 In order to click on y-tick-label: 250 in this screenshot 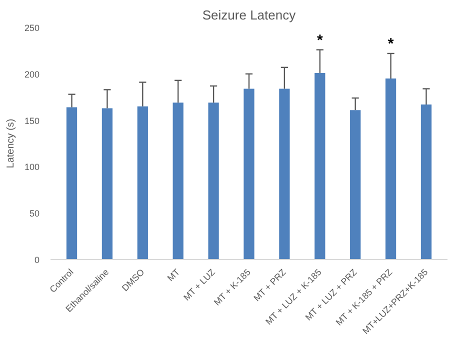, I will do `click(32, 28)`.